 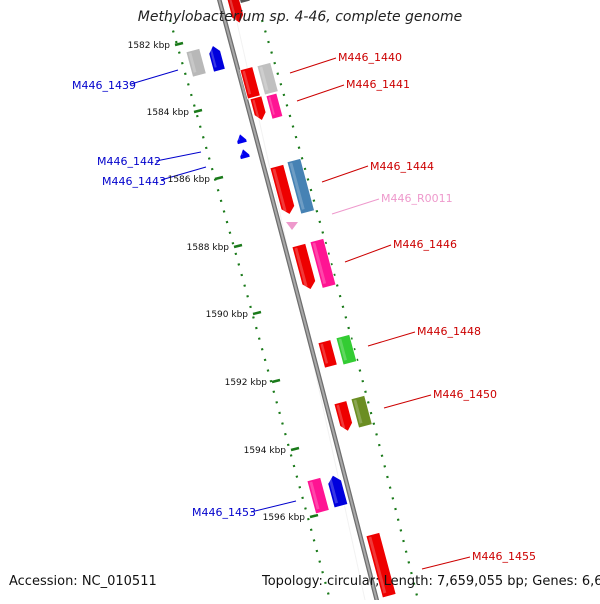 What do you see at coordinates (282, 189) in the screenshot?
I see `gene-glyph-1444a` at bounding box center [282, 189].